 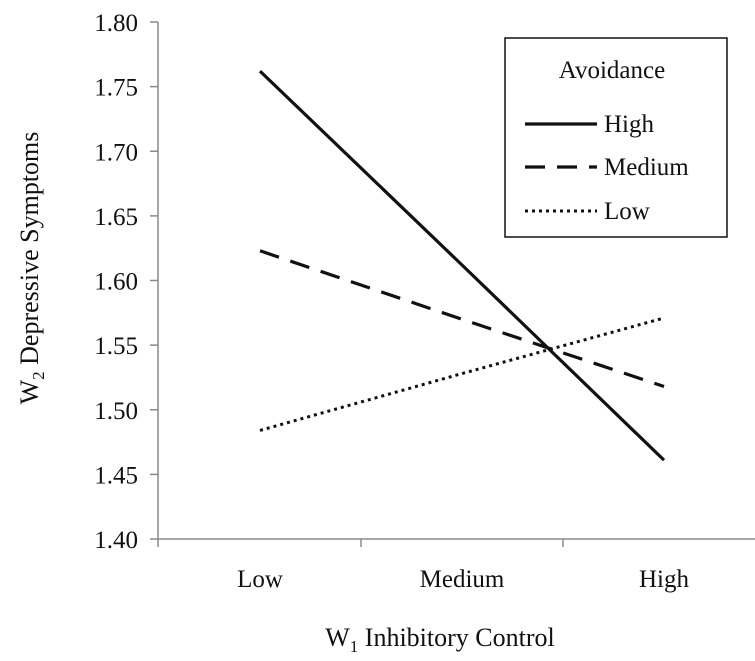 What do you see at coordinates (31, 268) in the screenshot?
I see `y-axis-title: W2 Depressive Symptoms` at bounding box center [31, 268].